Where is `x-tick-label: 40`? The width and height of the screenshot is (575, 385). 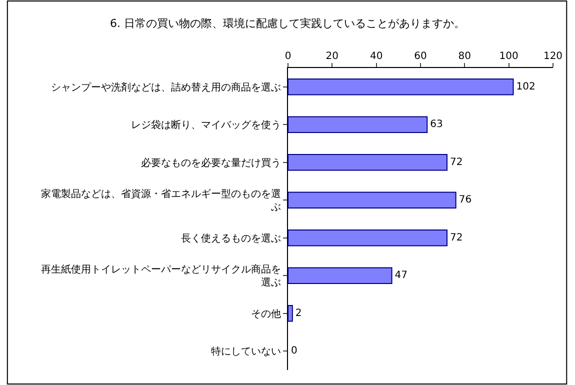 x-tick-label: 40 is located at coordinates (376, 56).